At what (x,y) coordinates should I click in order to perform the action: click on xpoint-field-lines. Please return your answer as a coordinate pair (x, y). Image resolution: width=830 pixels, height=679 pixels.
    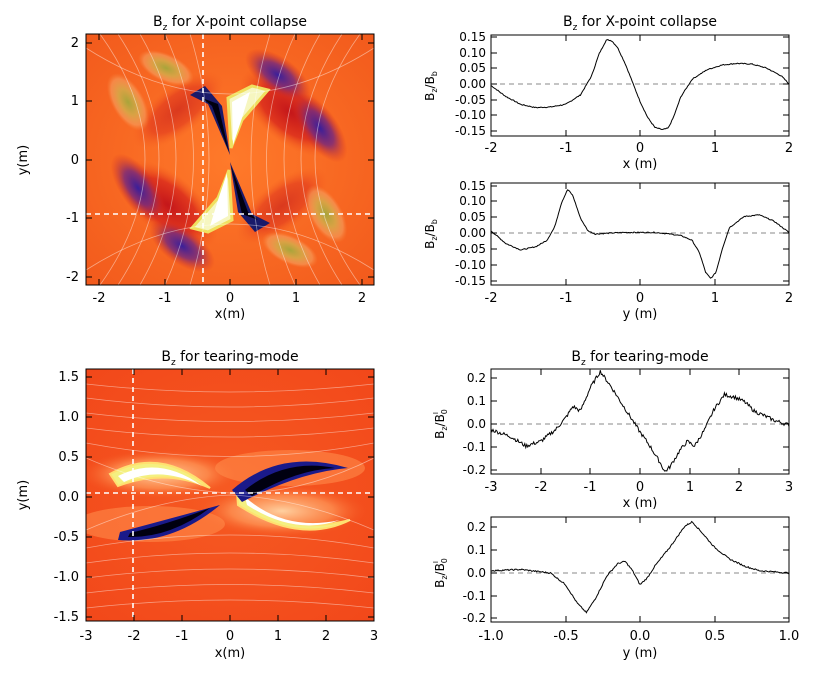
    Looking at the image, I should click on (230, 159).